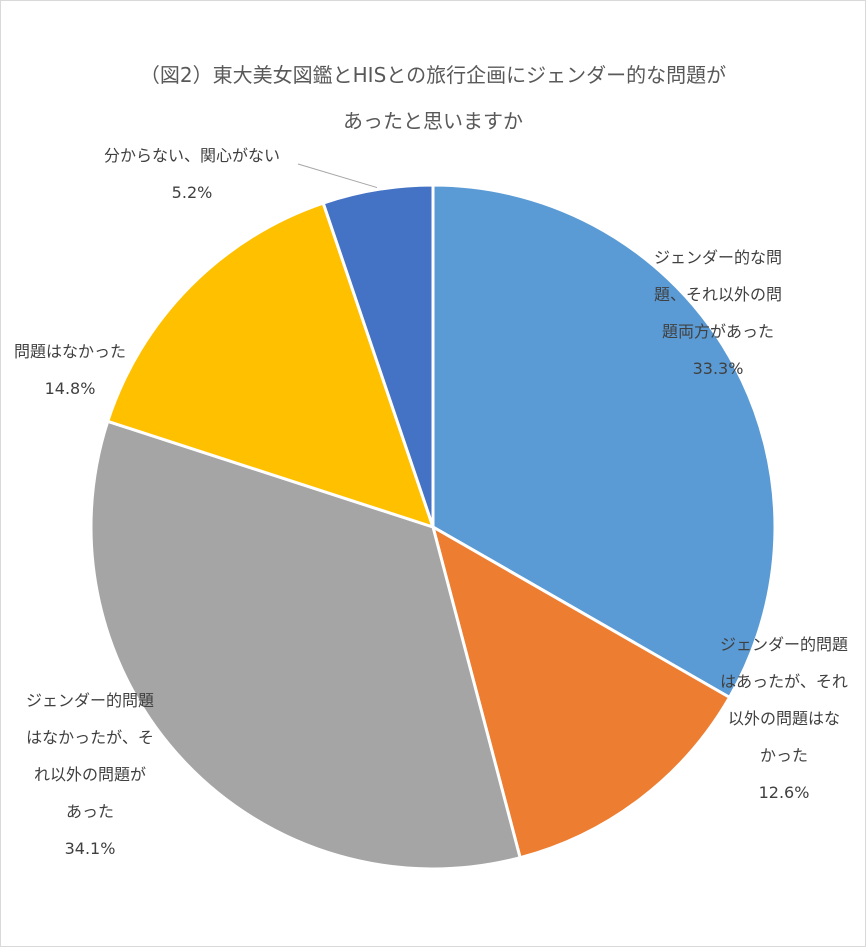  I want to click on slice-label-4: 分からない、関心がない 5.2%, so click(192, 174).